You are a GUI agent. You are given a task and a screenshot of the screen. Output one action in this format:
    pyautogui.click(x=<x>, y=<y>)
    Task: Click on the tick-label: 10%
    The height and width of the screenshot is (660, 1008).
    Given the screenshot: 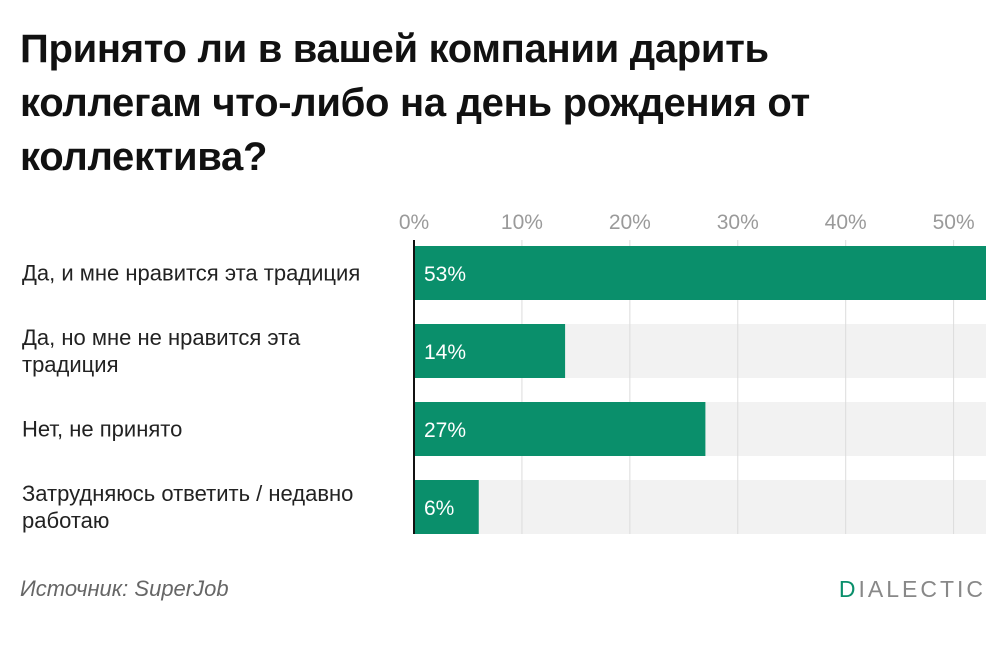 What is the action you would take?
    pyautogui.click(x=522, y=222)
    